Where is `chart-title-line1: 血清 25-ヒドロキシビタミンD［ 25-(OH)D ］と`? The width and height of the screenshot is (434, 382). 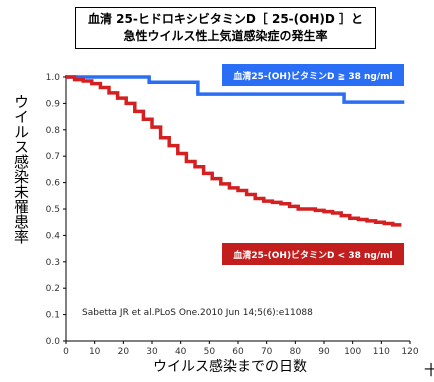
chart-title-line1: 血清 25-ヒドロキシビタミンD［ 25-(OH)D ］と is located at coordinates (225, 19).